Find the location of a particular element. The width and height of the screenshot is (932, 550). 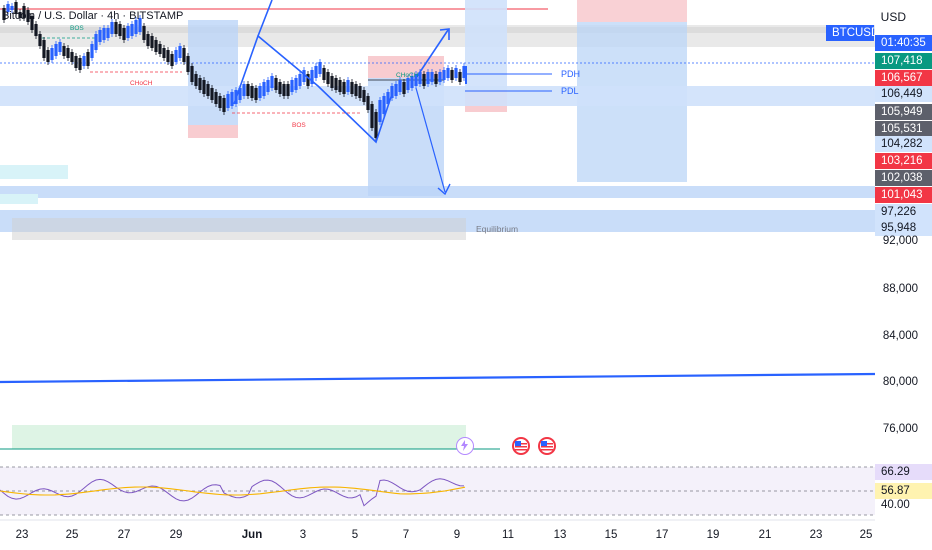

swing-path is located at coordinates (313, 89).